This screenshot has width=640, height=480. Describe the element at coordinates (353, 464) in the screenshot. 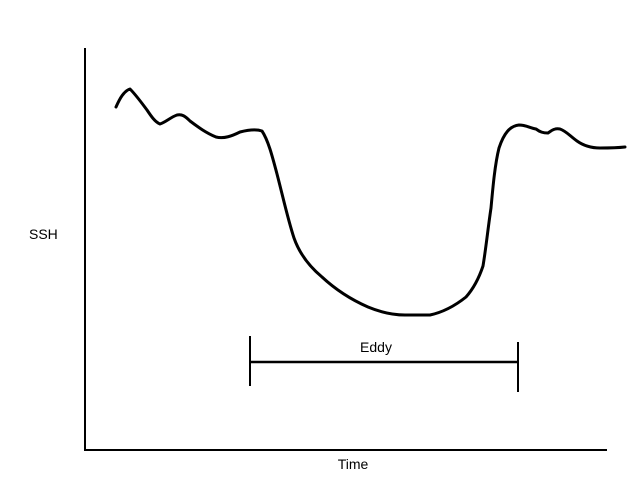

I see `x-axis-label: Time` at that location.